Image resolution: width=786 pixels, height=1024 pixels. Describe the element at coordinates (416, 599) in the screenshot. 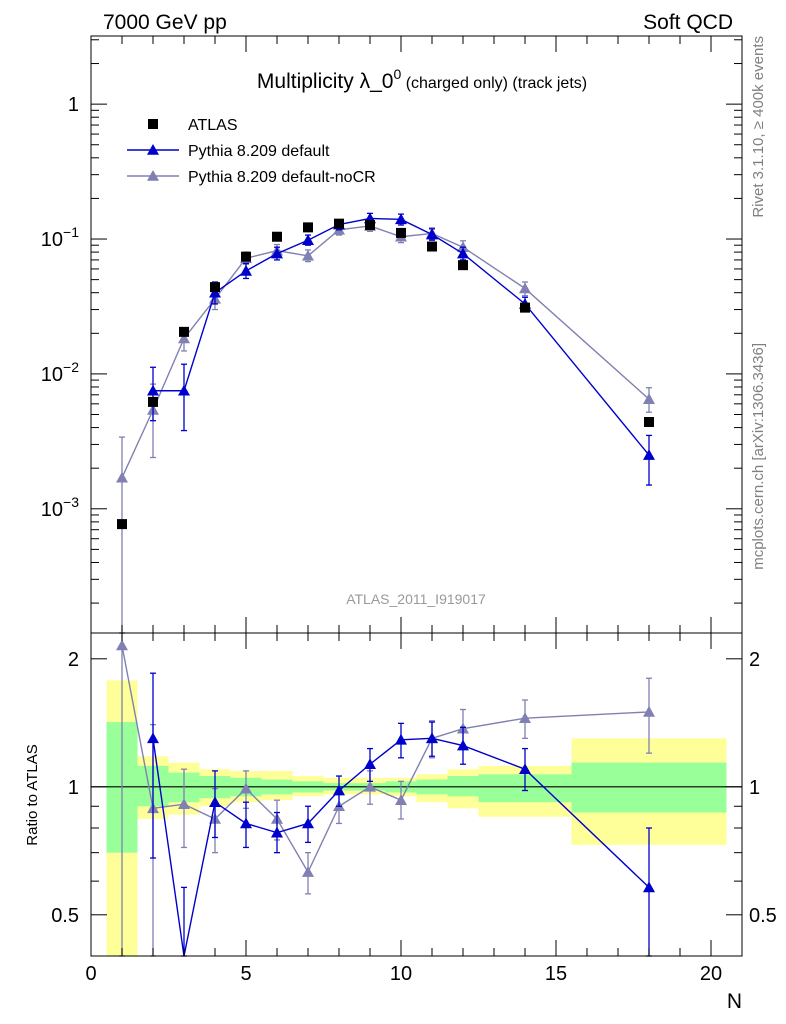

I see `analysis-id-label: ATLAS_2011_I919017` at that location.